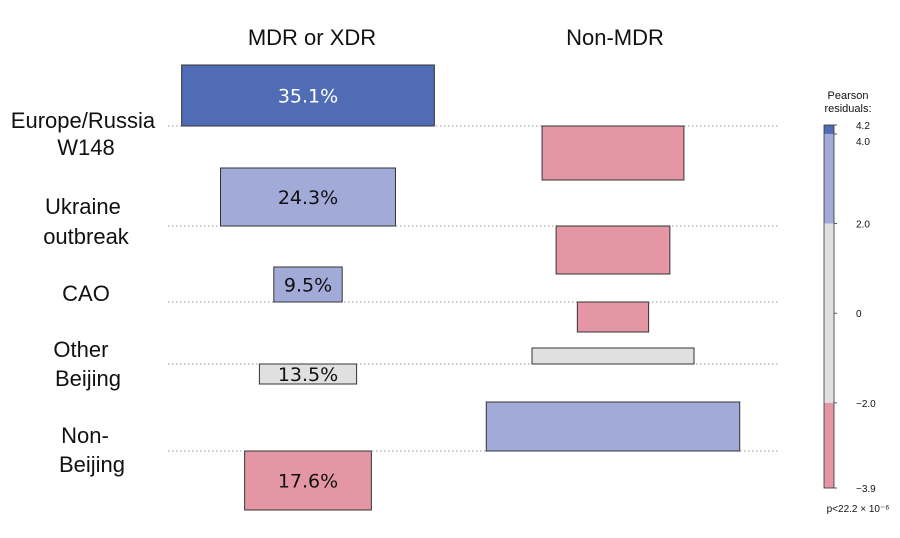 This screenshot has height=538, width=900. What do you see at coordinates (863, 142) in the screenshot?
I see `legend-tick-label: 4.0` at bounding box center [863, 142].